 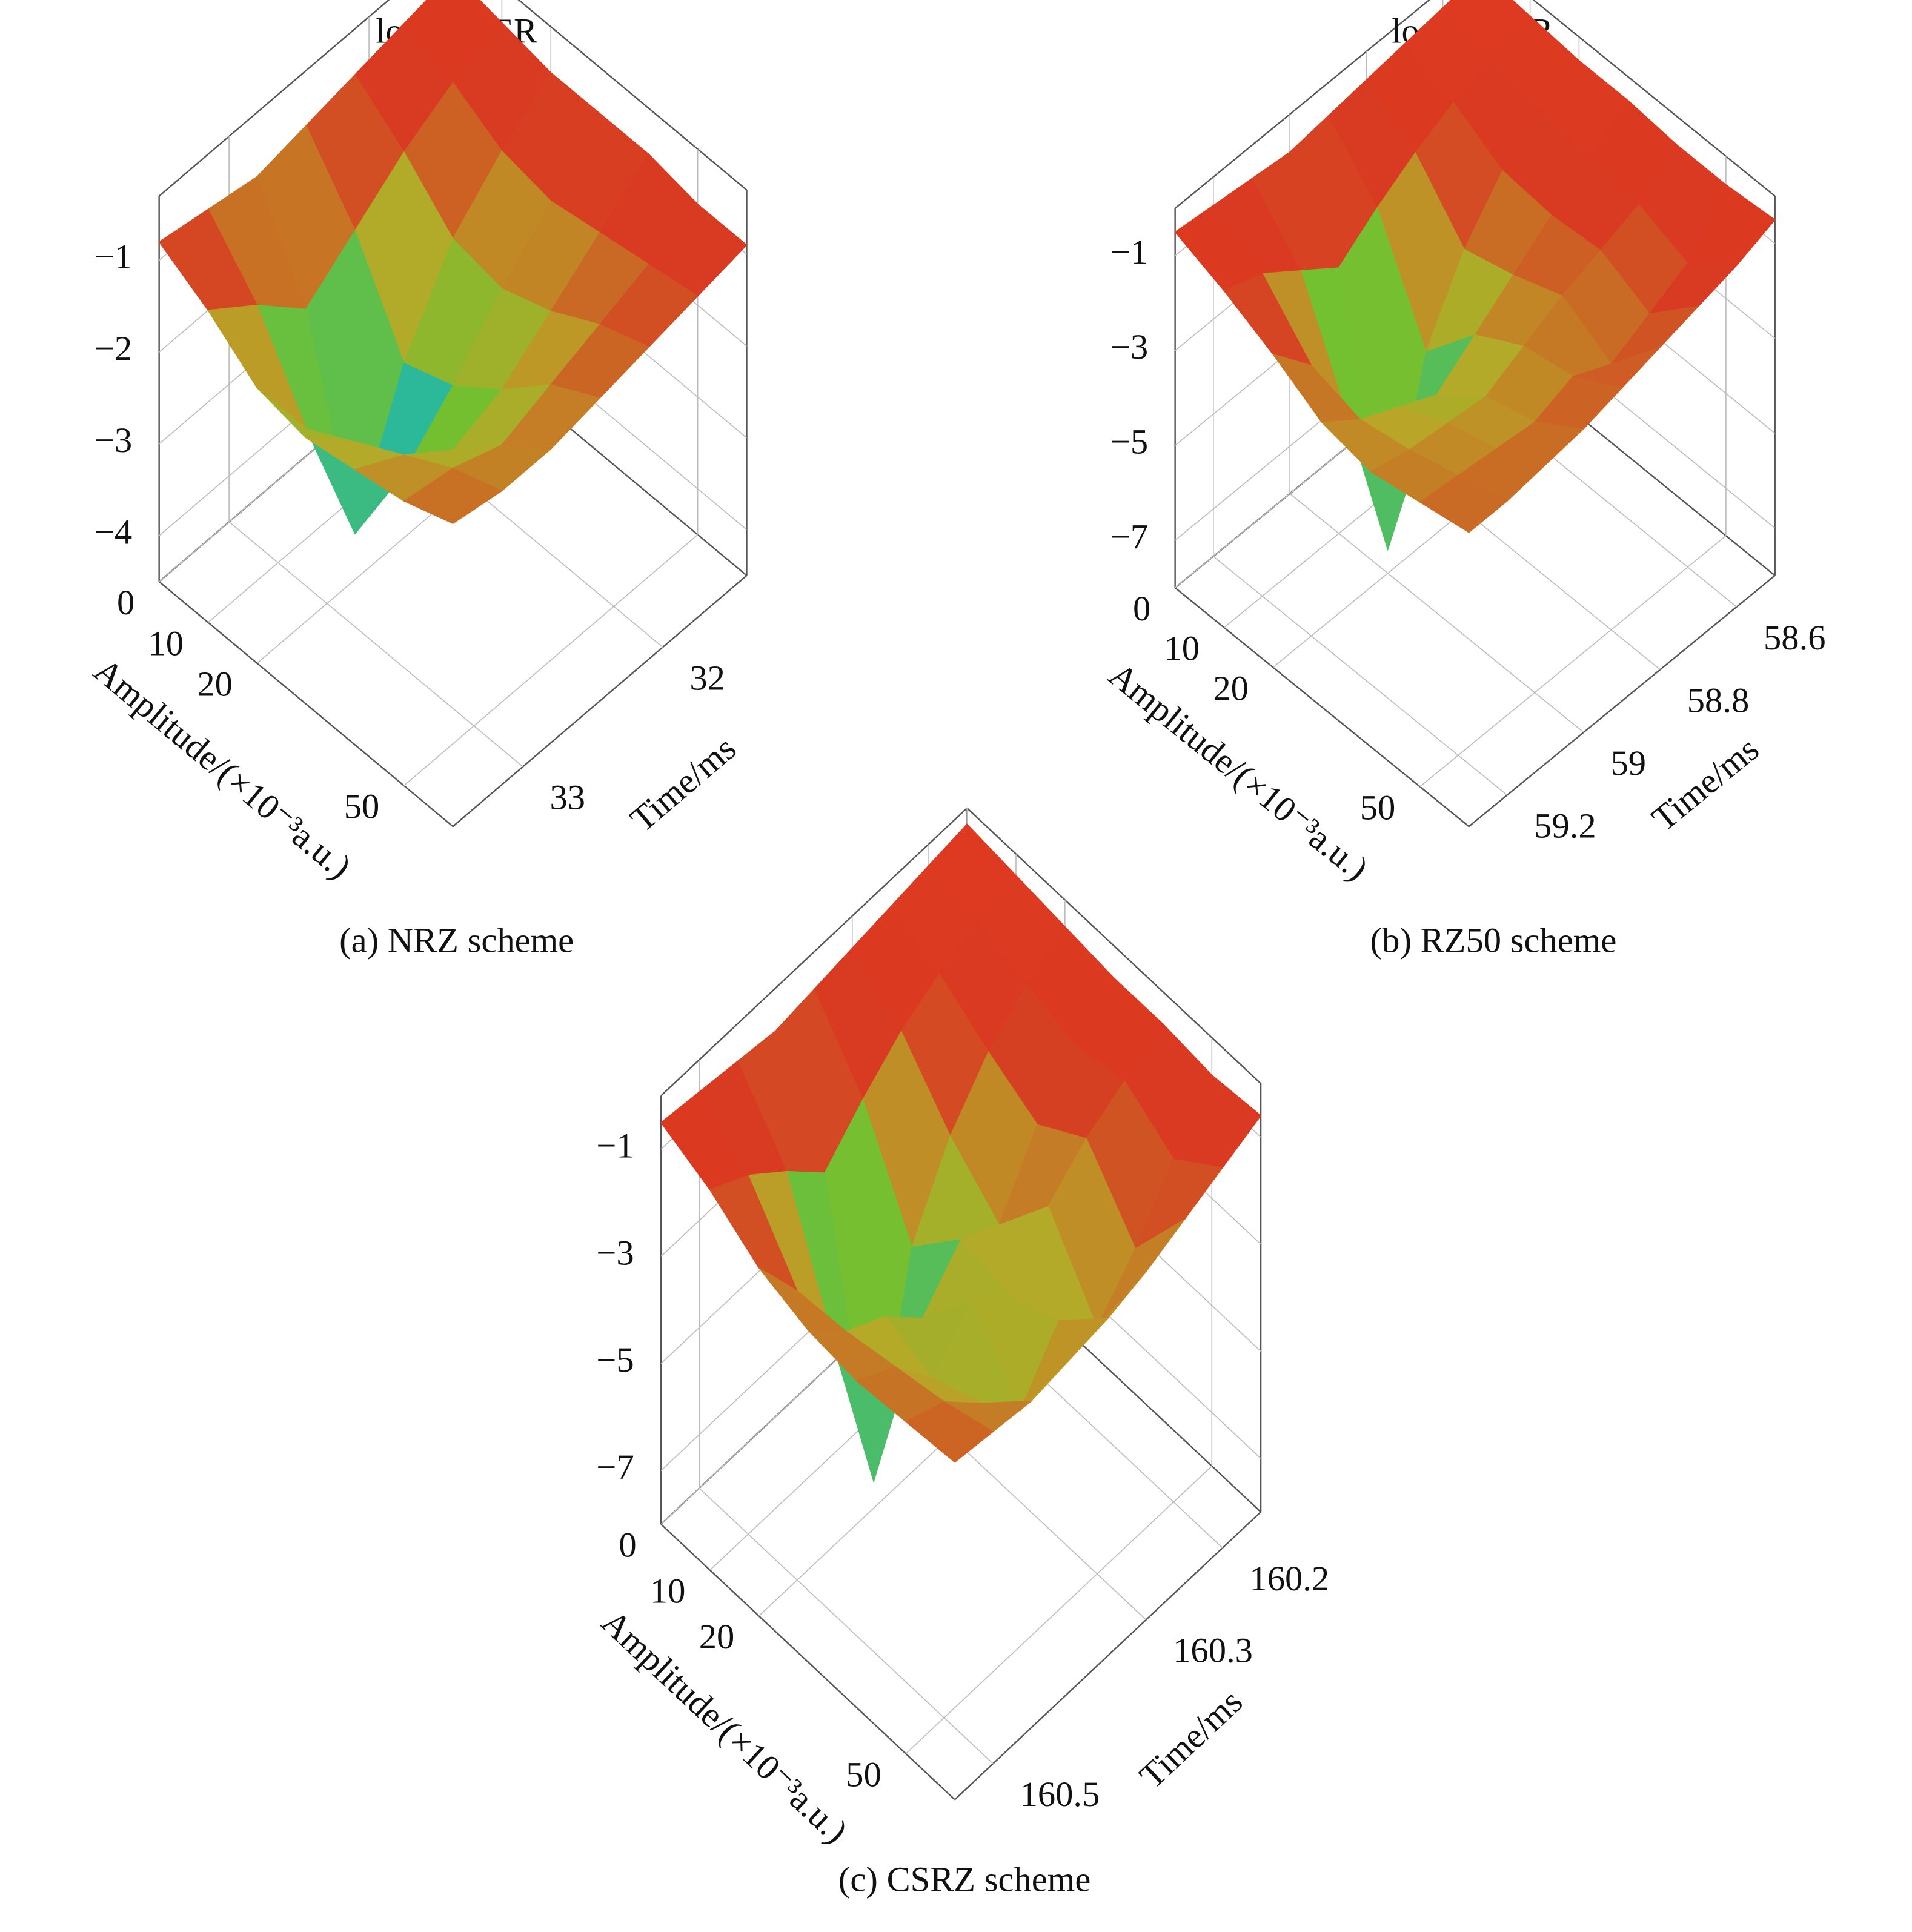 What do you see at coordinates (113, 348) in the screenshot?
I see `z-tick-label: −2` at bounding box center [113, 348].